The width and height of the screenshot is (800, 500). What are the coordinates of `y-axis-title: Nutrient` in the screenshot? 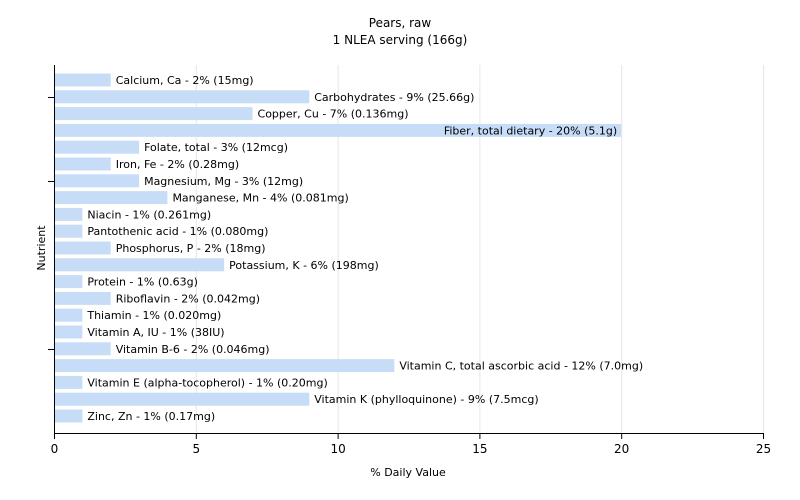 It's located at (41, 248).